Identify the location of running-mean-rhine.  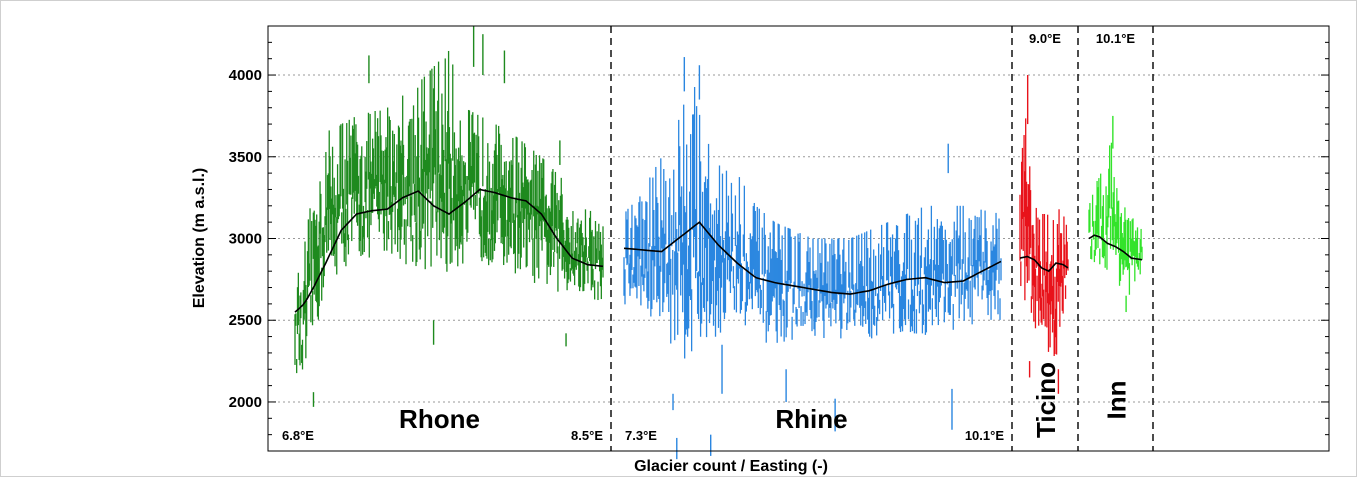
(812, 258).